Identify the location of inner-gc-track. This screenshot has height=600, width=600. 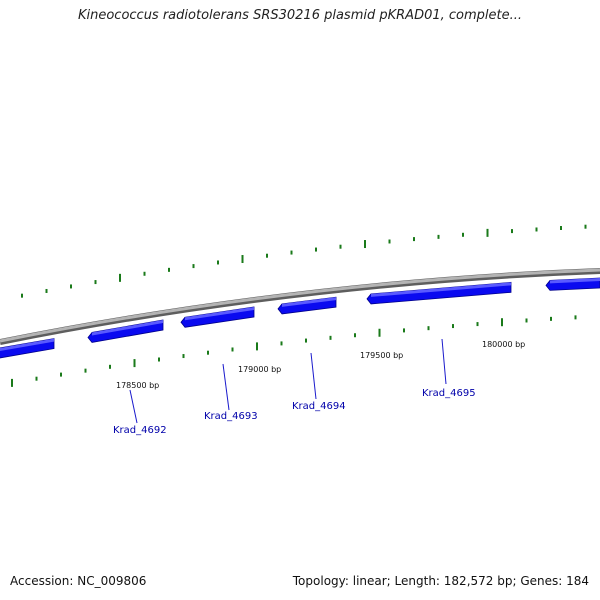
(294, 351).